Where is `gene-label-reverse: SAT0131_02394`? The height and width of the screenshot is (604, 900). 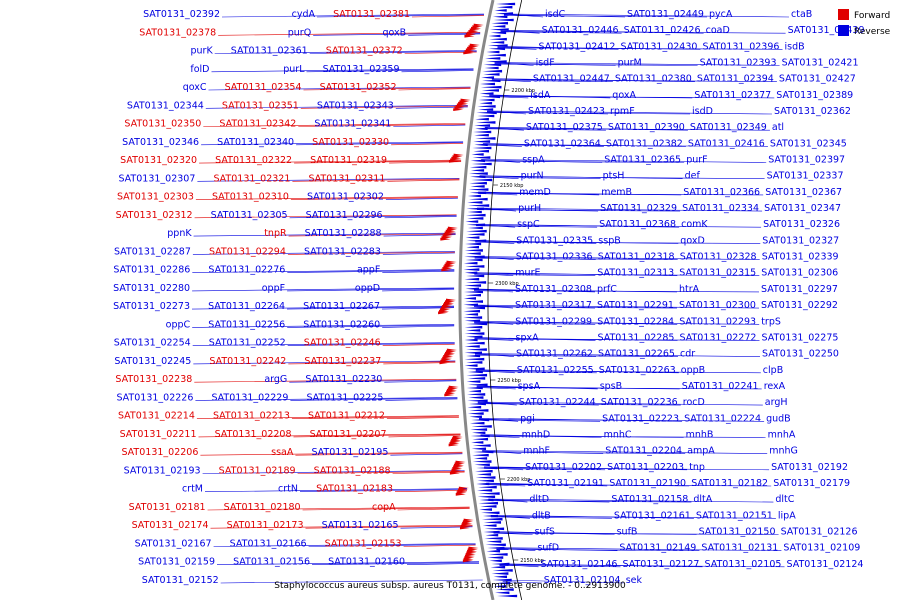 gene-label-reverse: SAT0131_02394 is located at coordinates (735, 79).